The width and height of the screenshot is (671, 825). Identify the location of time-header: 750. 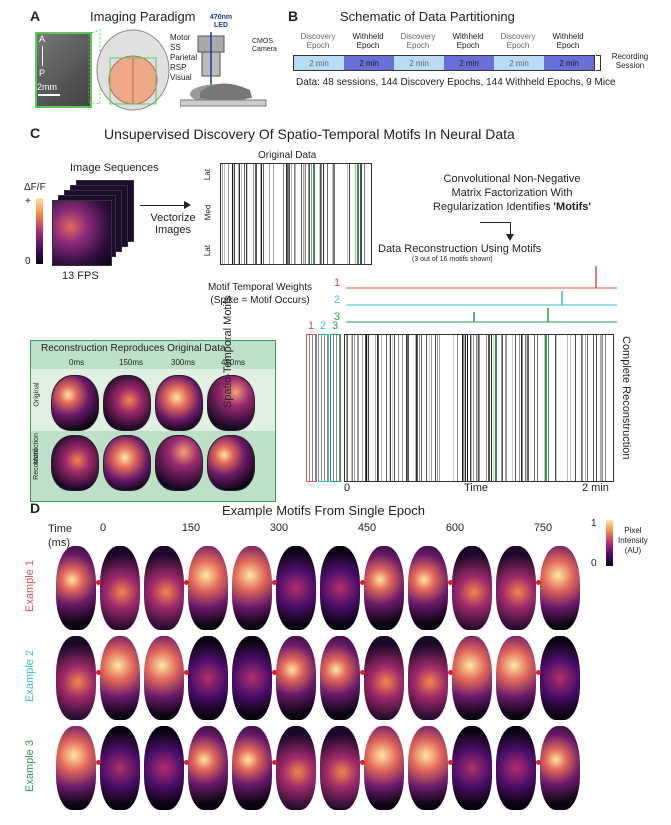
(543, 528).